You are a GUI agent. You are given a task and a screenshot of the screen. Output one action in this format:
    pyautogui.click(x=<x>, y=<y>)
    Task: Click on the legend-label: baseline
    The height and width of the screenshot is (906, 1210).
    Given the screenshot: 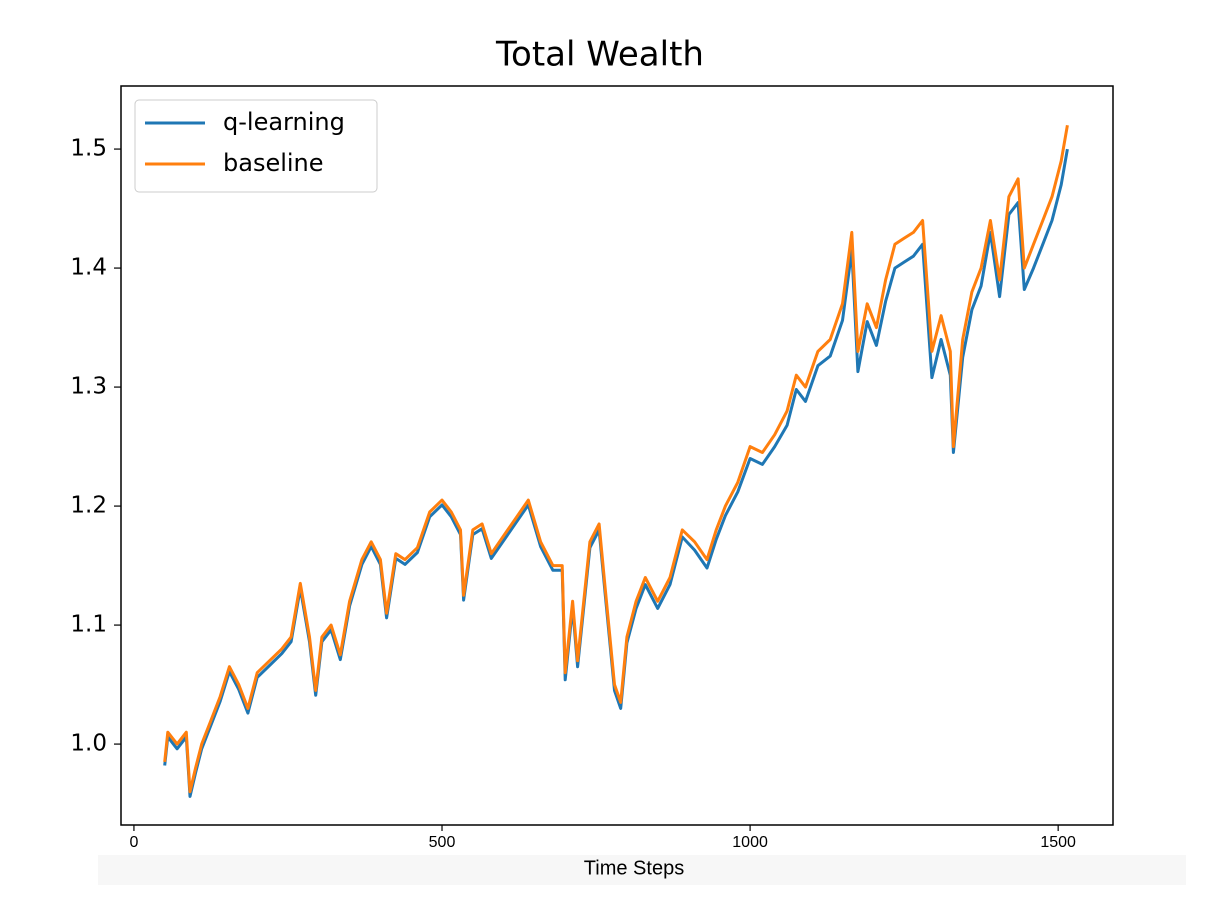 What is the action you would take?
    pyautogui.click(x=273, y=163)
    